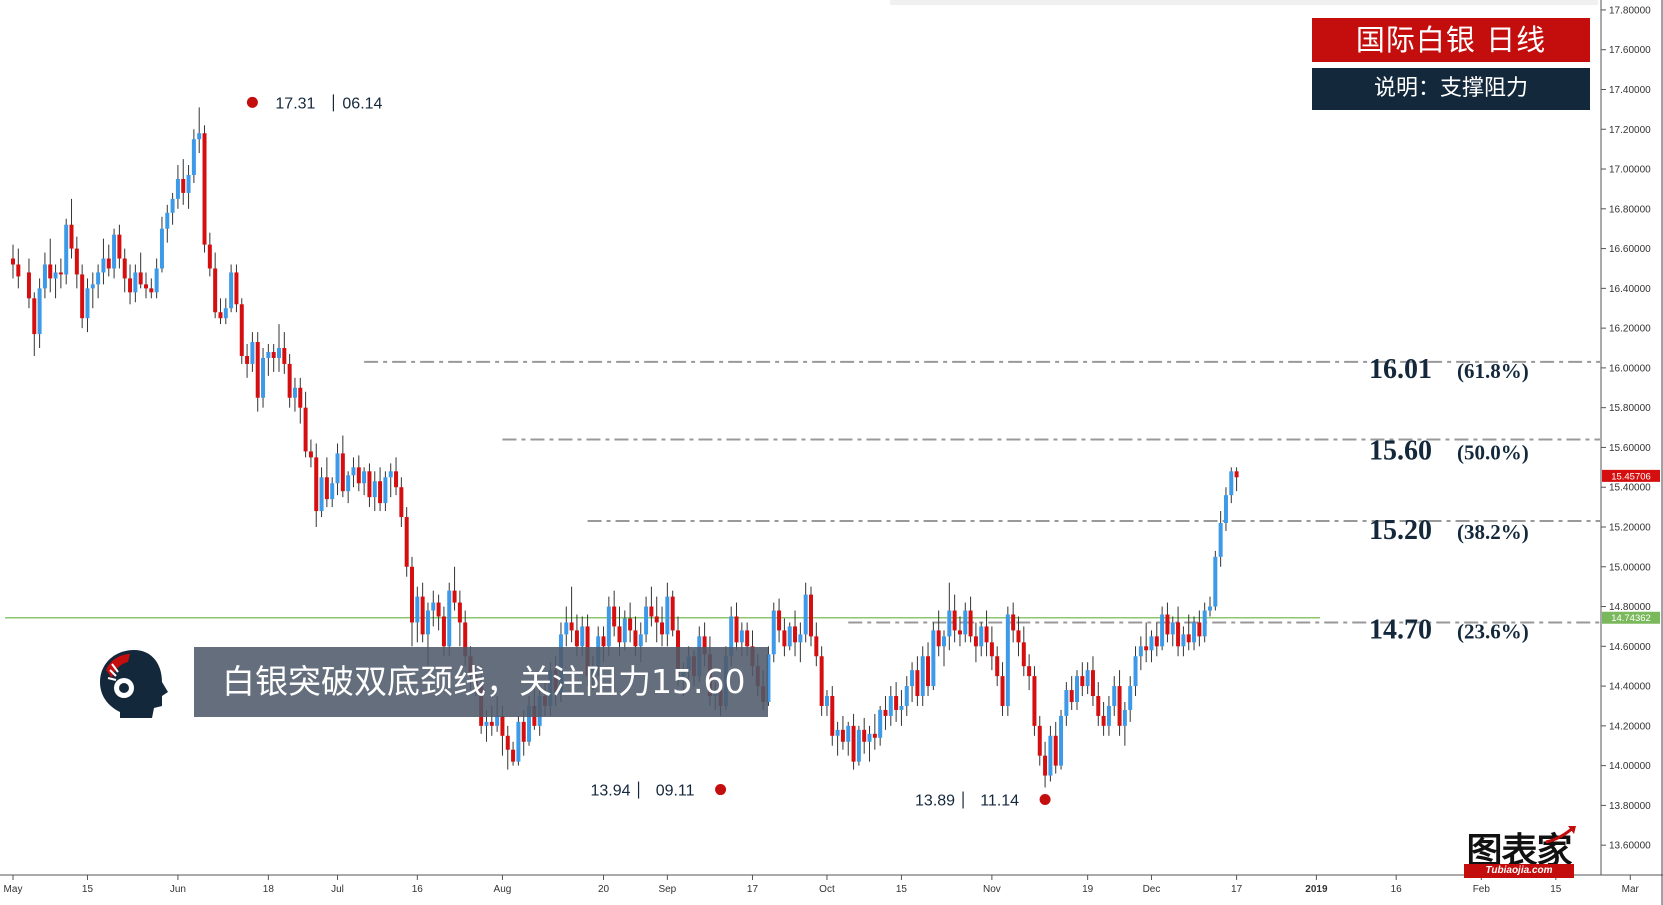 This screenshot has height=905, width=1663. What do you see at coordinates (1493, 532) in the screenshot?
I see `fib-level-percent: (38.2%)` at bounding box center [1493, 532].